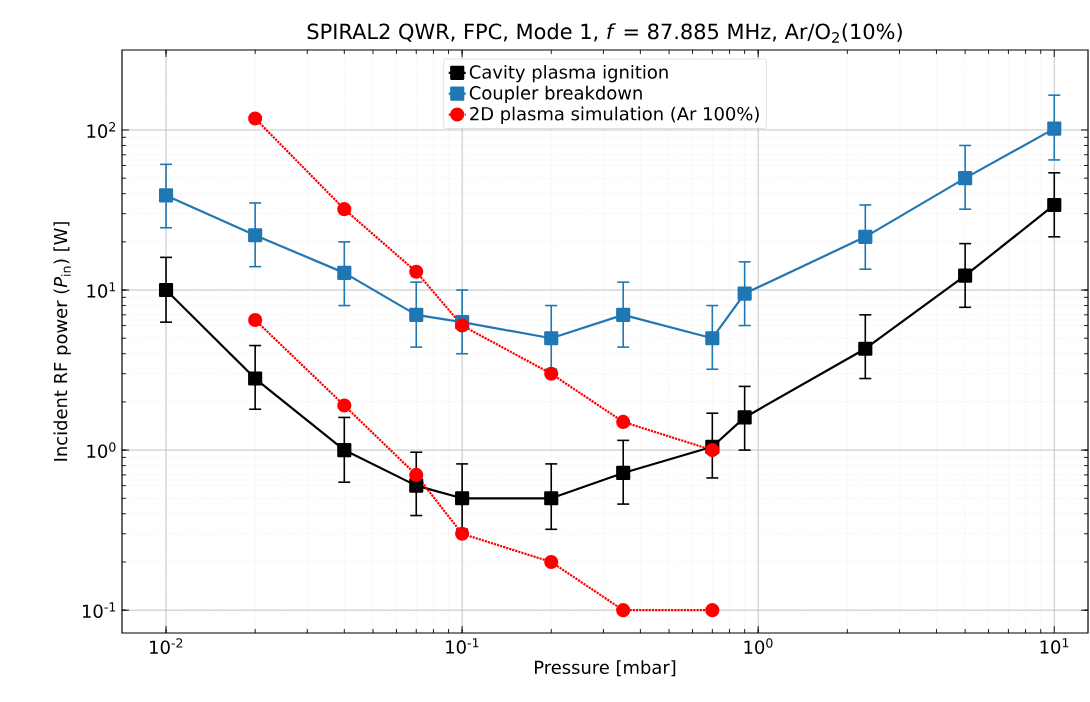  Describe the element at coordinates (758, 646) in the screenshot. I see `x-tick-label: 10$^{0}$` at that location.